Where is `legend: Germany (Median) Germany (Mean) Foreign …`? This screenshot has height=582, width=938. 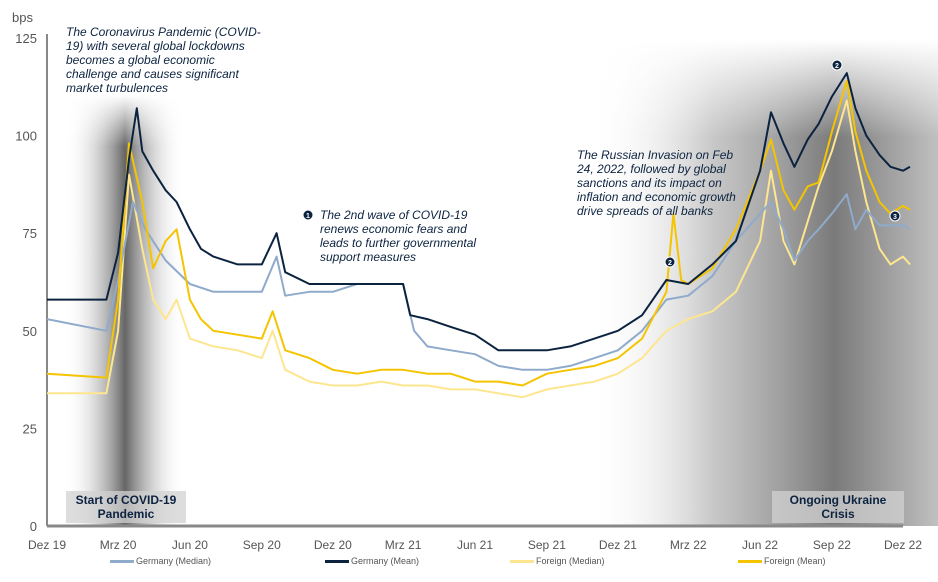
legend: Germany (Median) Germany (Mean) Foreign … is located at coordinates (469, 563).